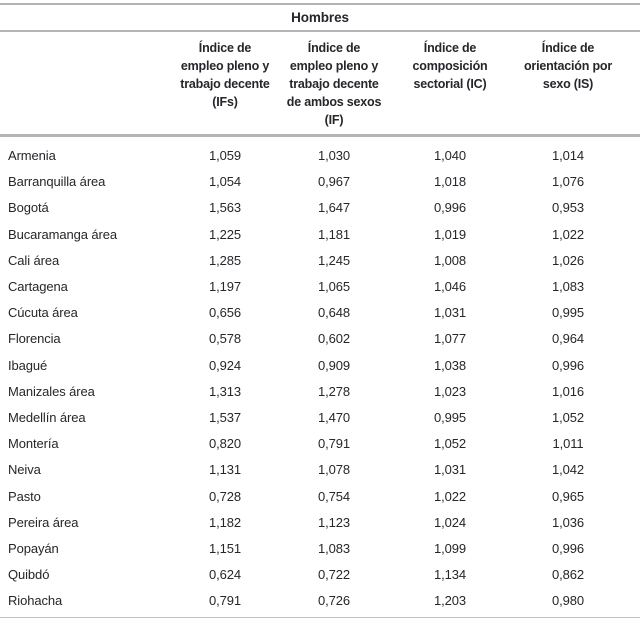 This screenshot has width=640, height=620. Describe the element at coordinates (450, 575) in the screenshot. I see `cell-value-ic: 1,134` at that location.